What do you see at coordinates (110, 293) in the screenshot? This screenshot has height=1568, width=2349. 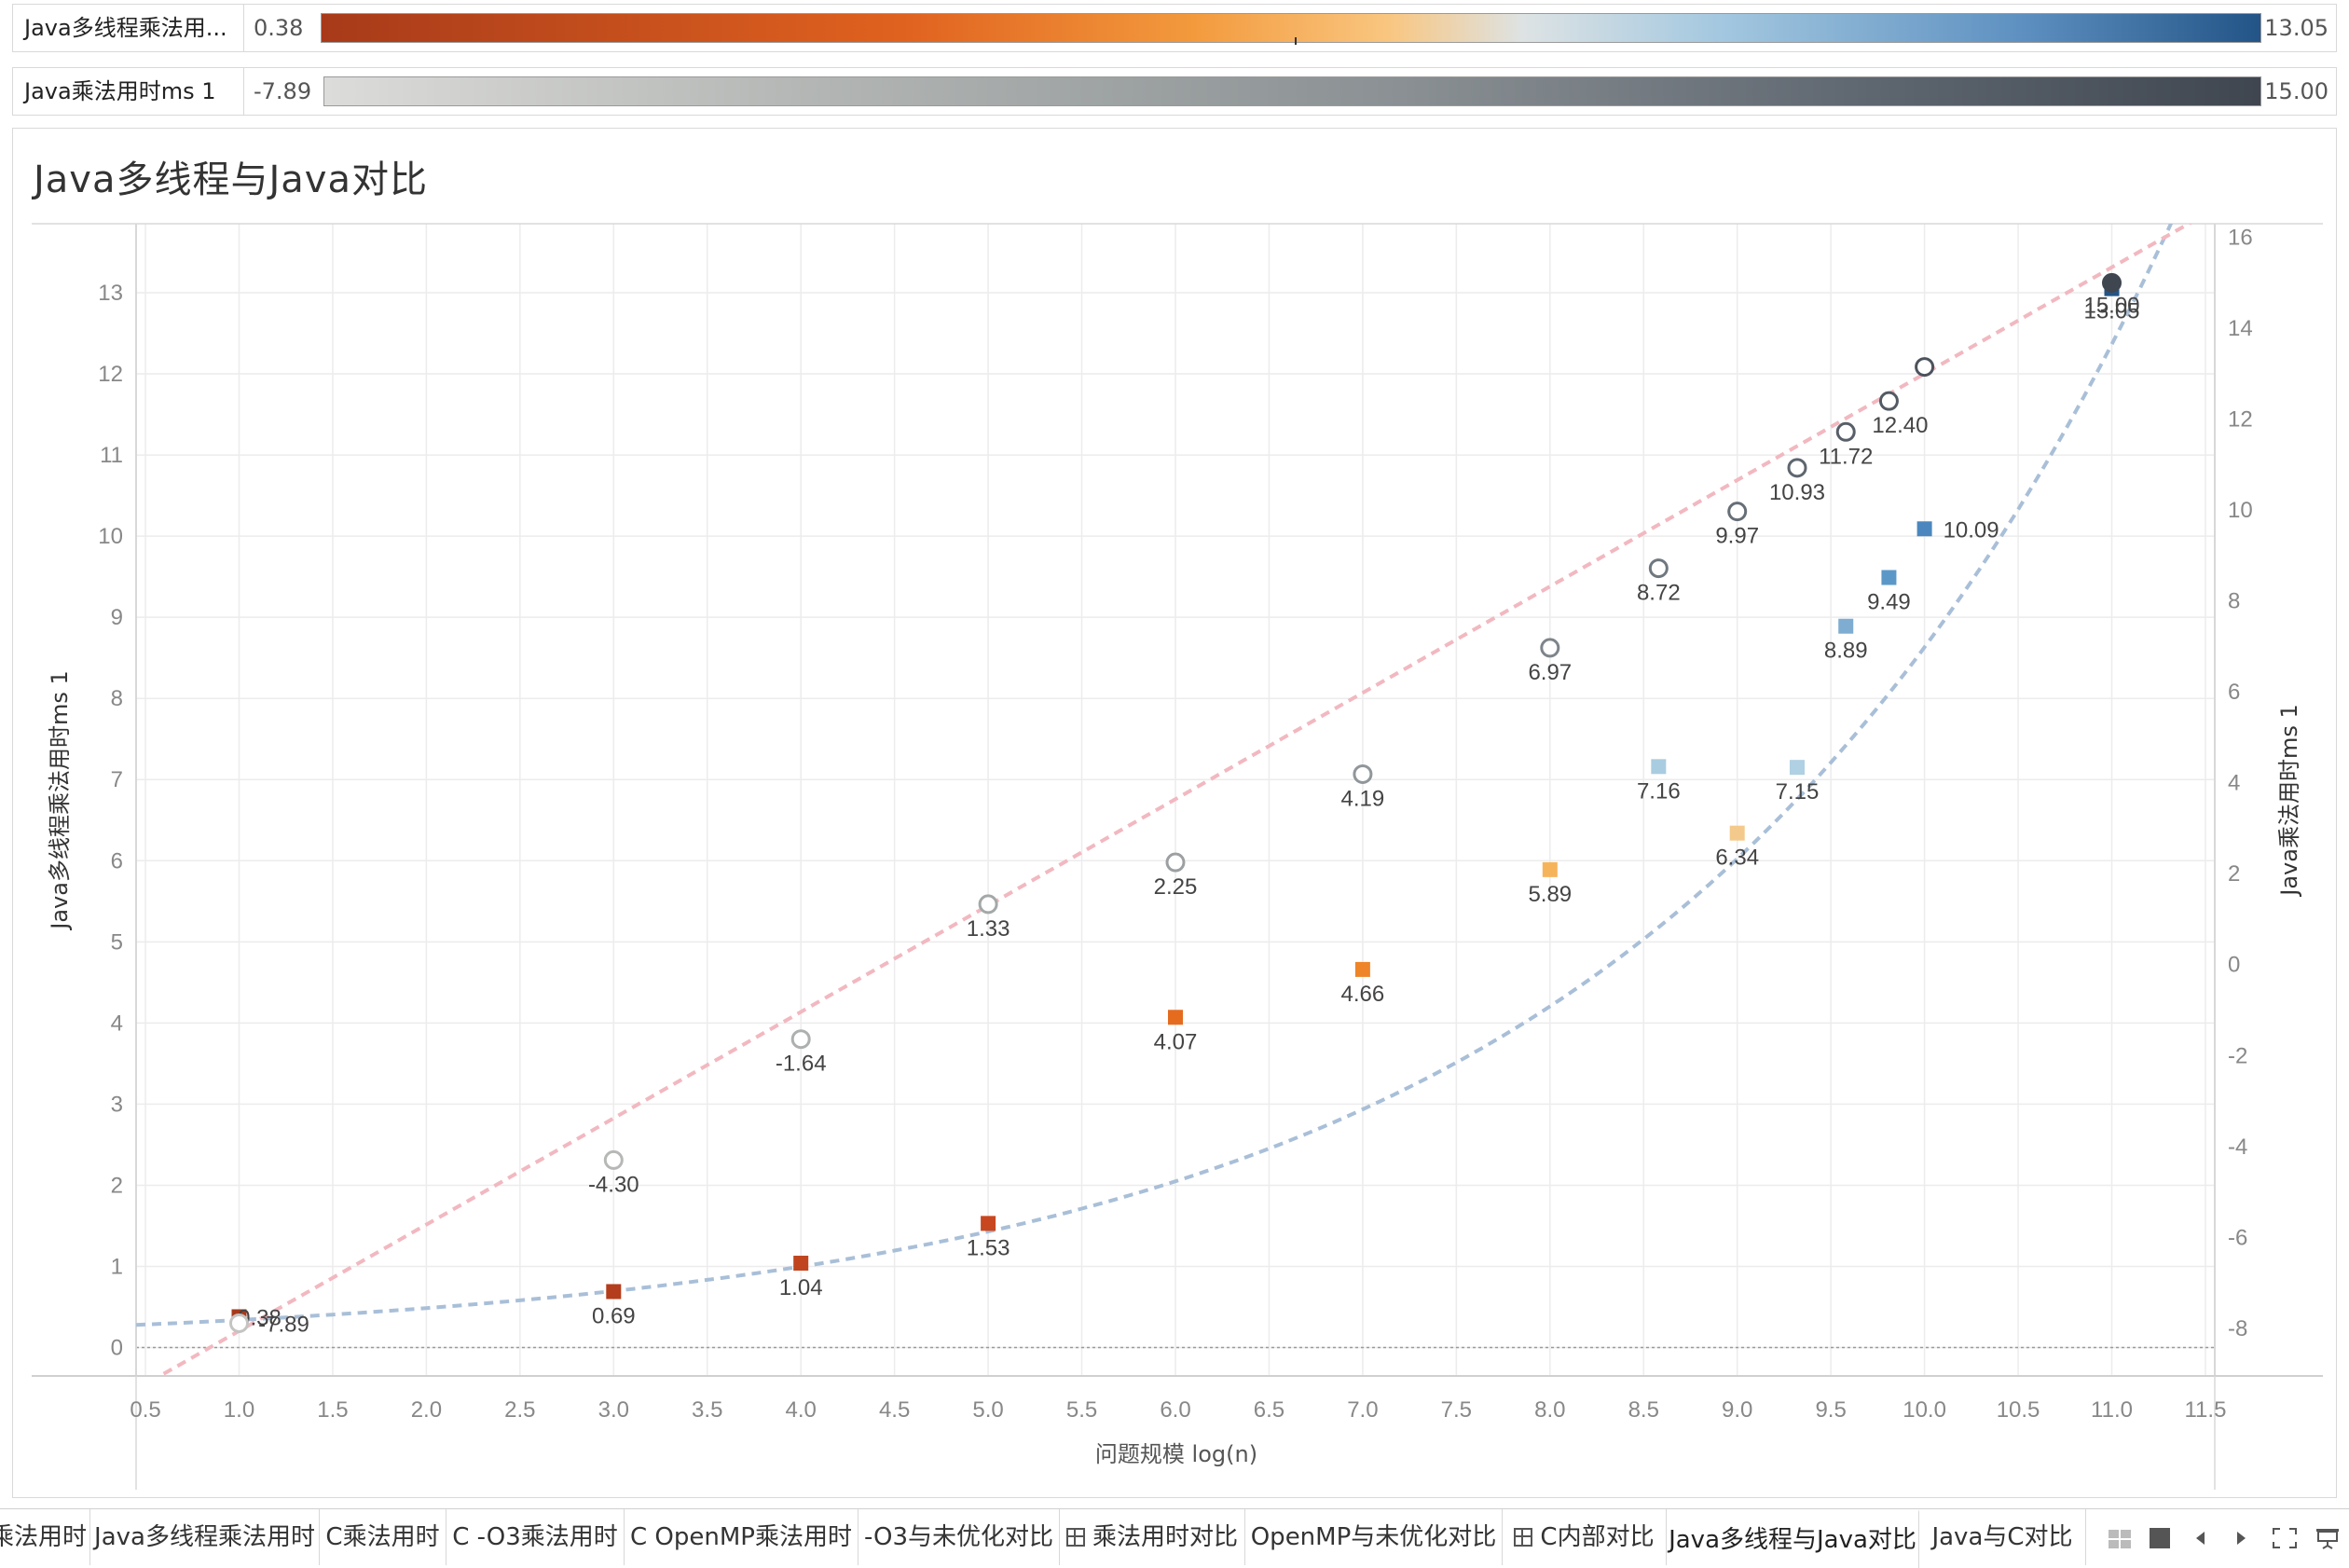 I see `y-left-tick-label: 13` at bounding box center [110, 293].